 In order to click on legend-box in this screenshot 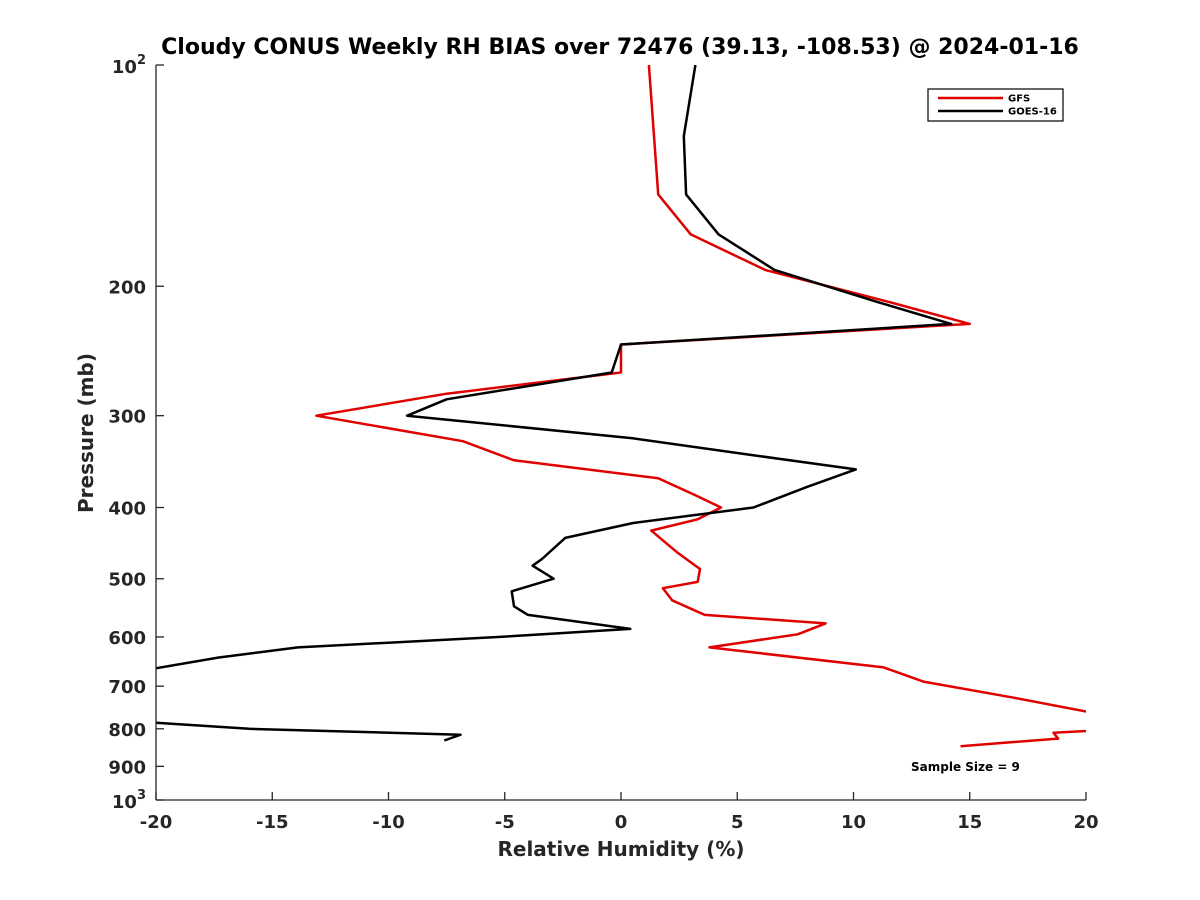, I will do `click(995, 105)`.